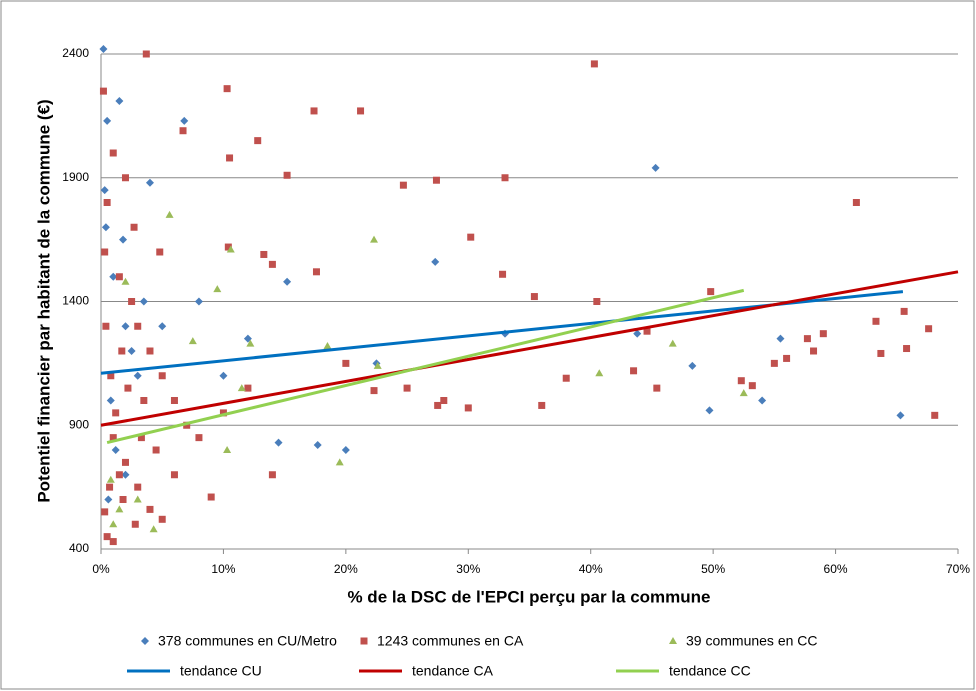  I want to click on x-tick-label: 20%, so click(346, 569).